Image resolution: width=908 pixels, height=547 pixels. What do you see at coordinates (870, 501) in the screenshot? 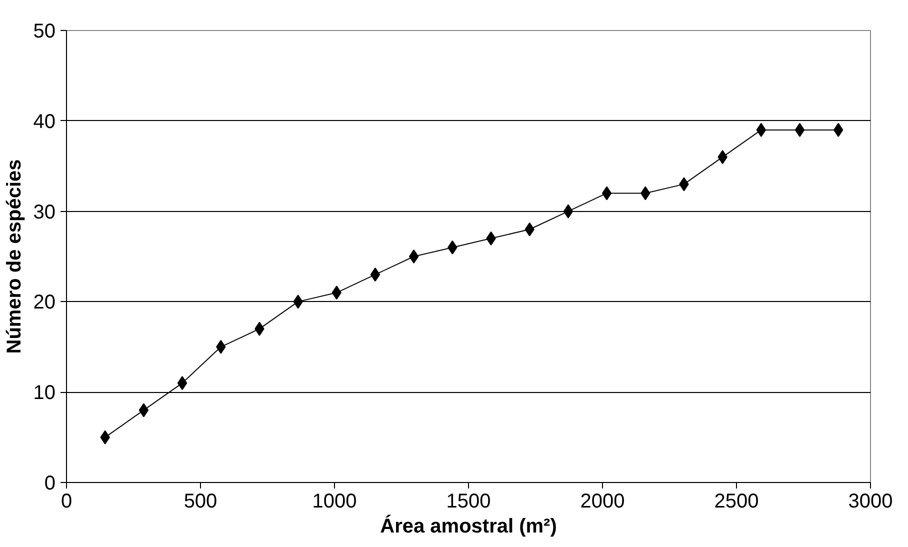
I see `x-tick-label: 3000` at bounding box center [870, 501].